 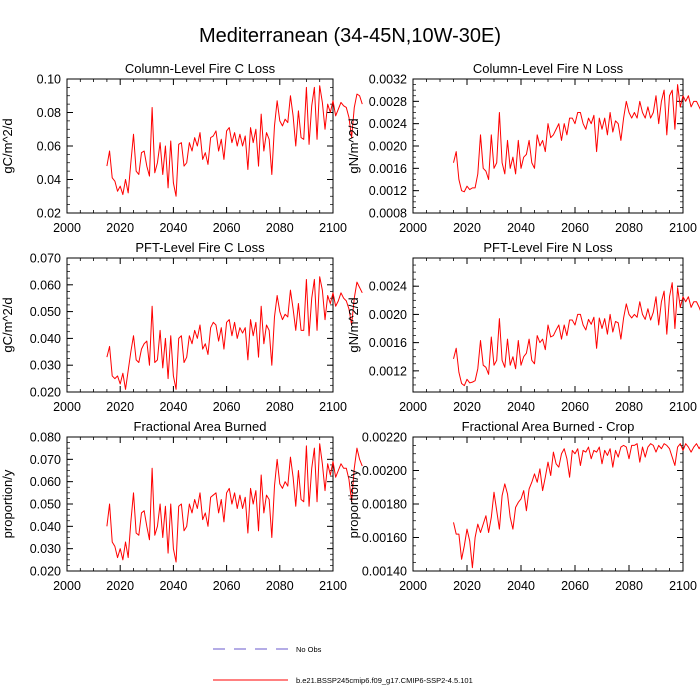 I want to click on y-tick-label: 0.02, so click(x=49, y=214).